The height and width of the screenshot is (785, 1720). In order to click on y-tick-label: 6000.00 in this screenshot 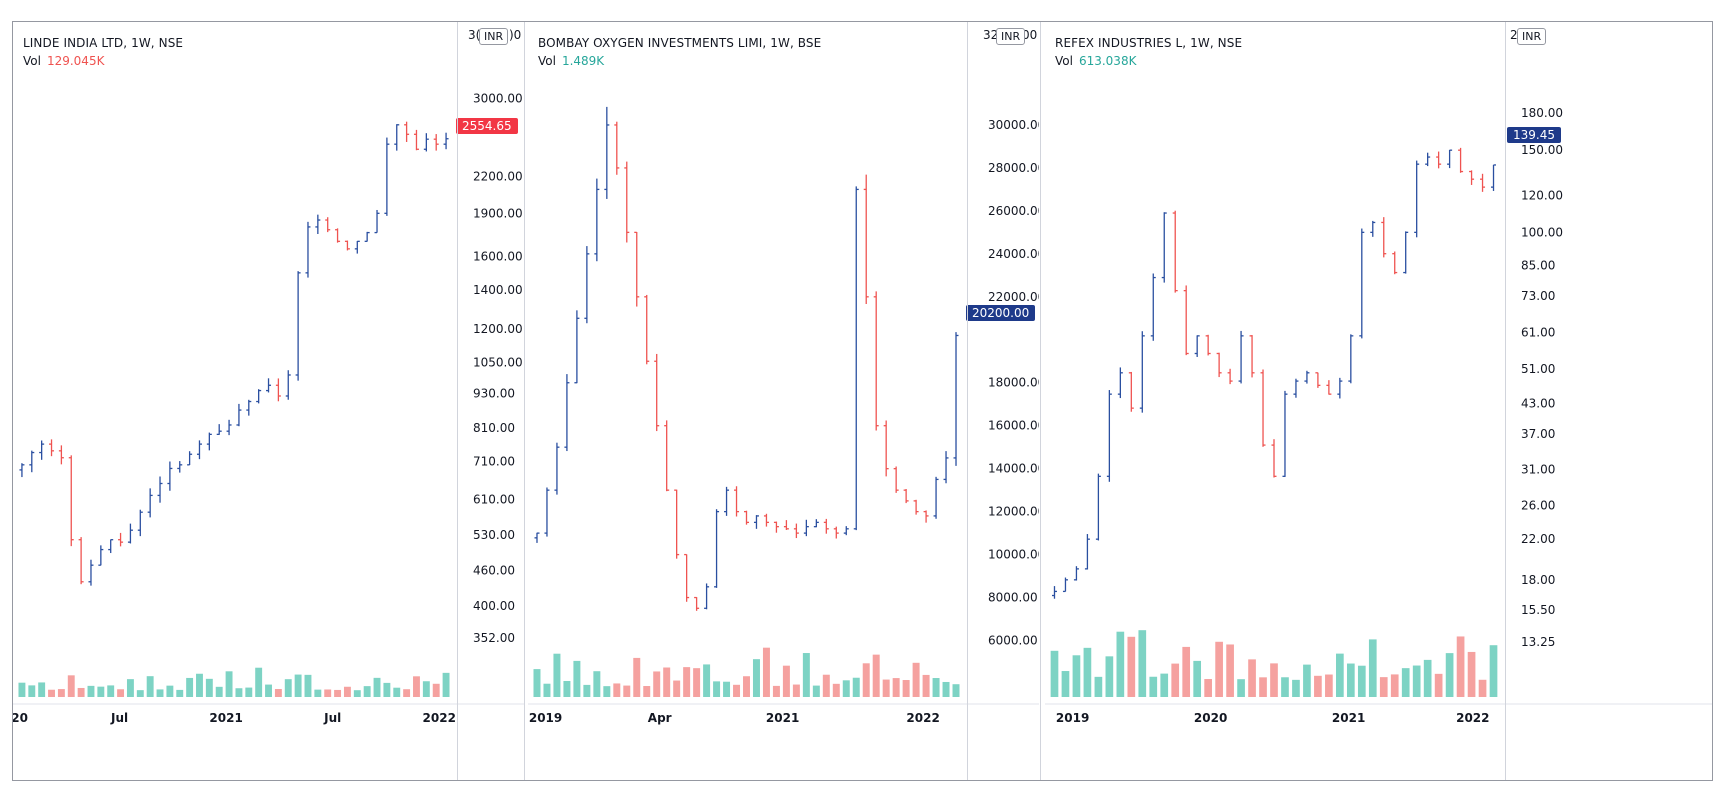, I will do `click(1013, 641)`.